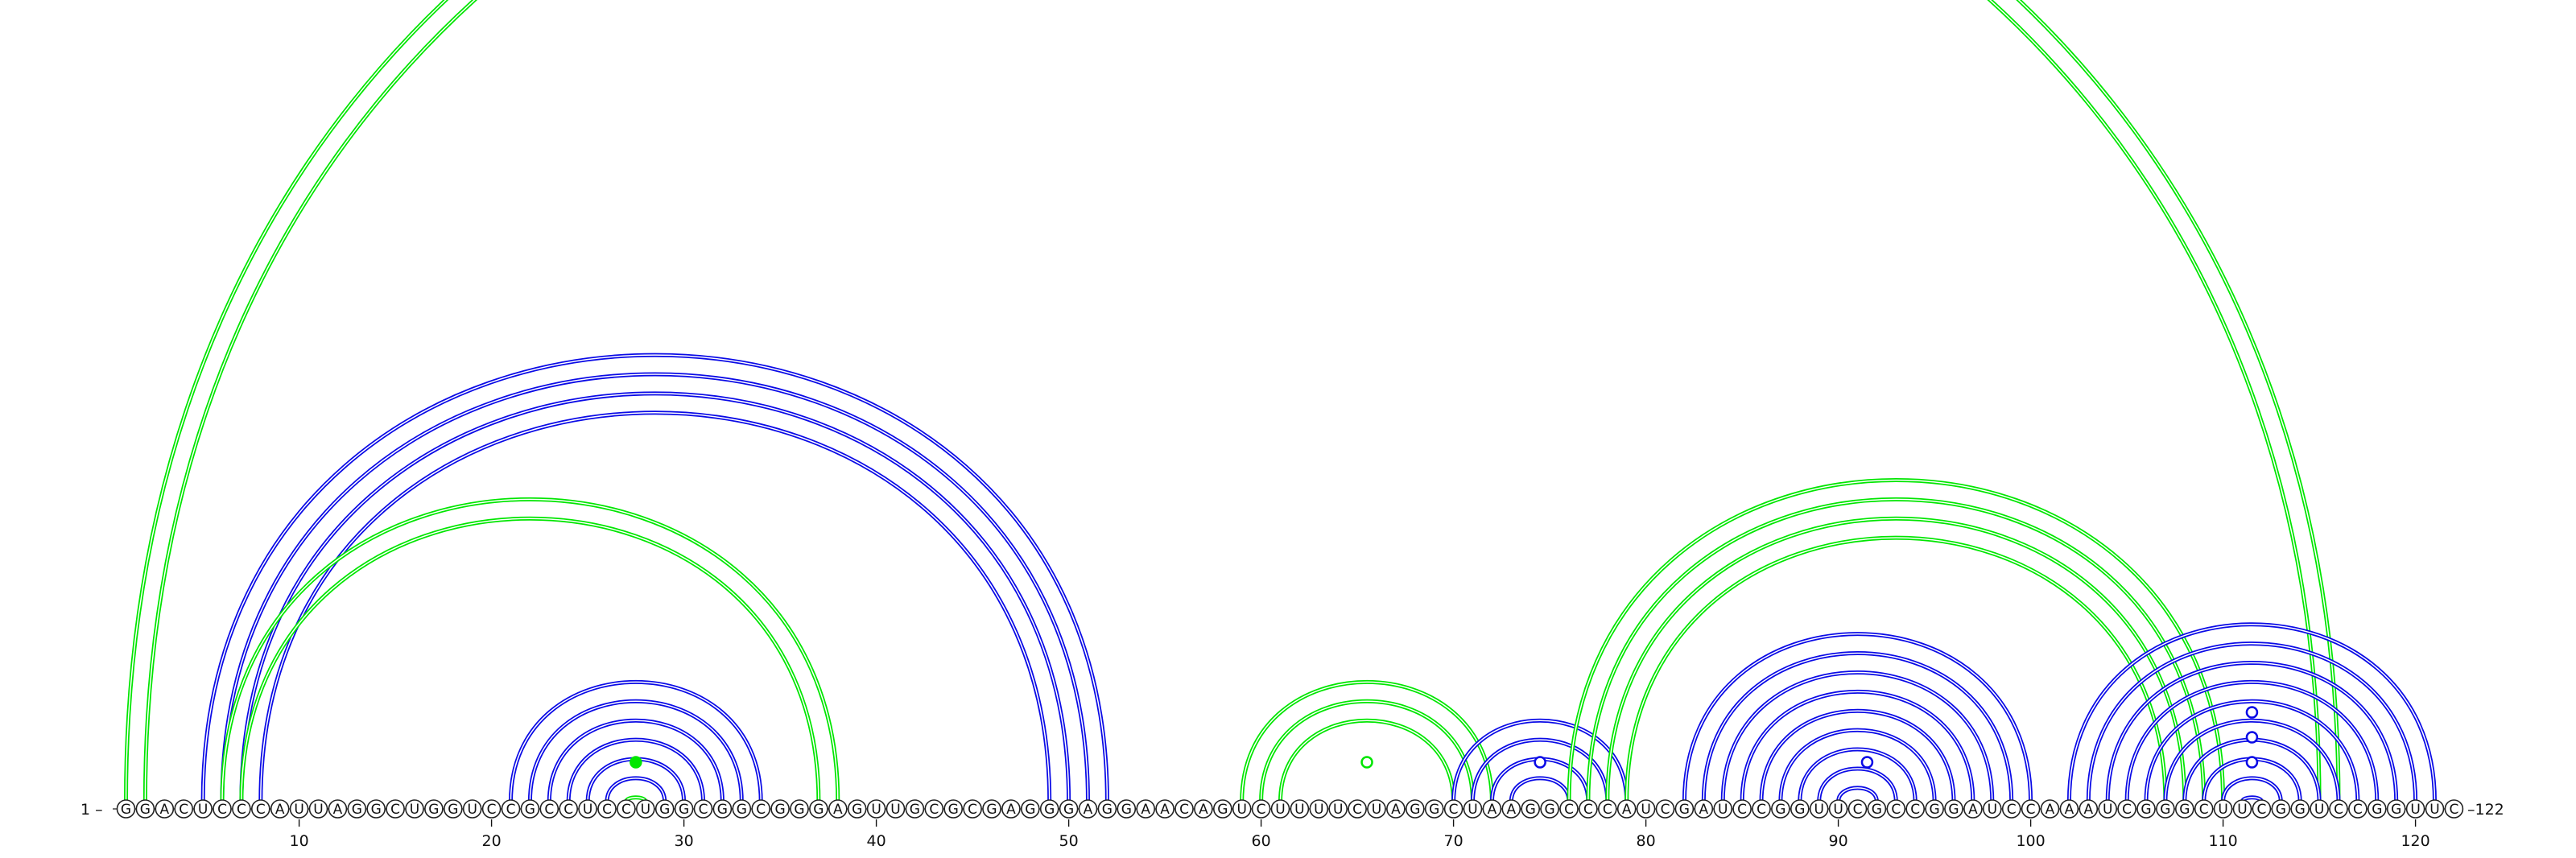 The image size is (2576, 858). I want to click on tick-label: 50, so click(1069, 841).